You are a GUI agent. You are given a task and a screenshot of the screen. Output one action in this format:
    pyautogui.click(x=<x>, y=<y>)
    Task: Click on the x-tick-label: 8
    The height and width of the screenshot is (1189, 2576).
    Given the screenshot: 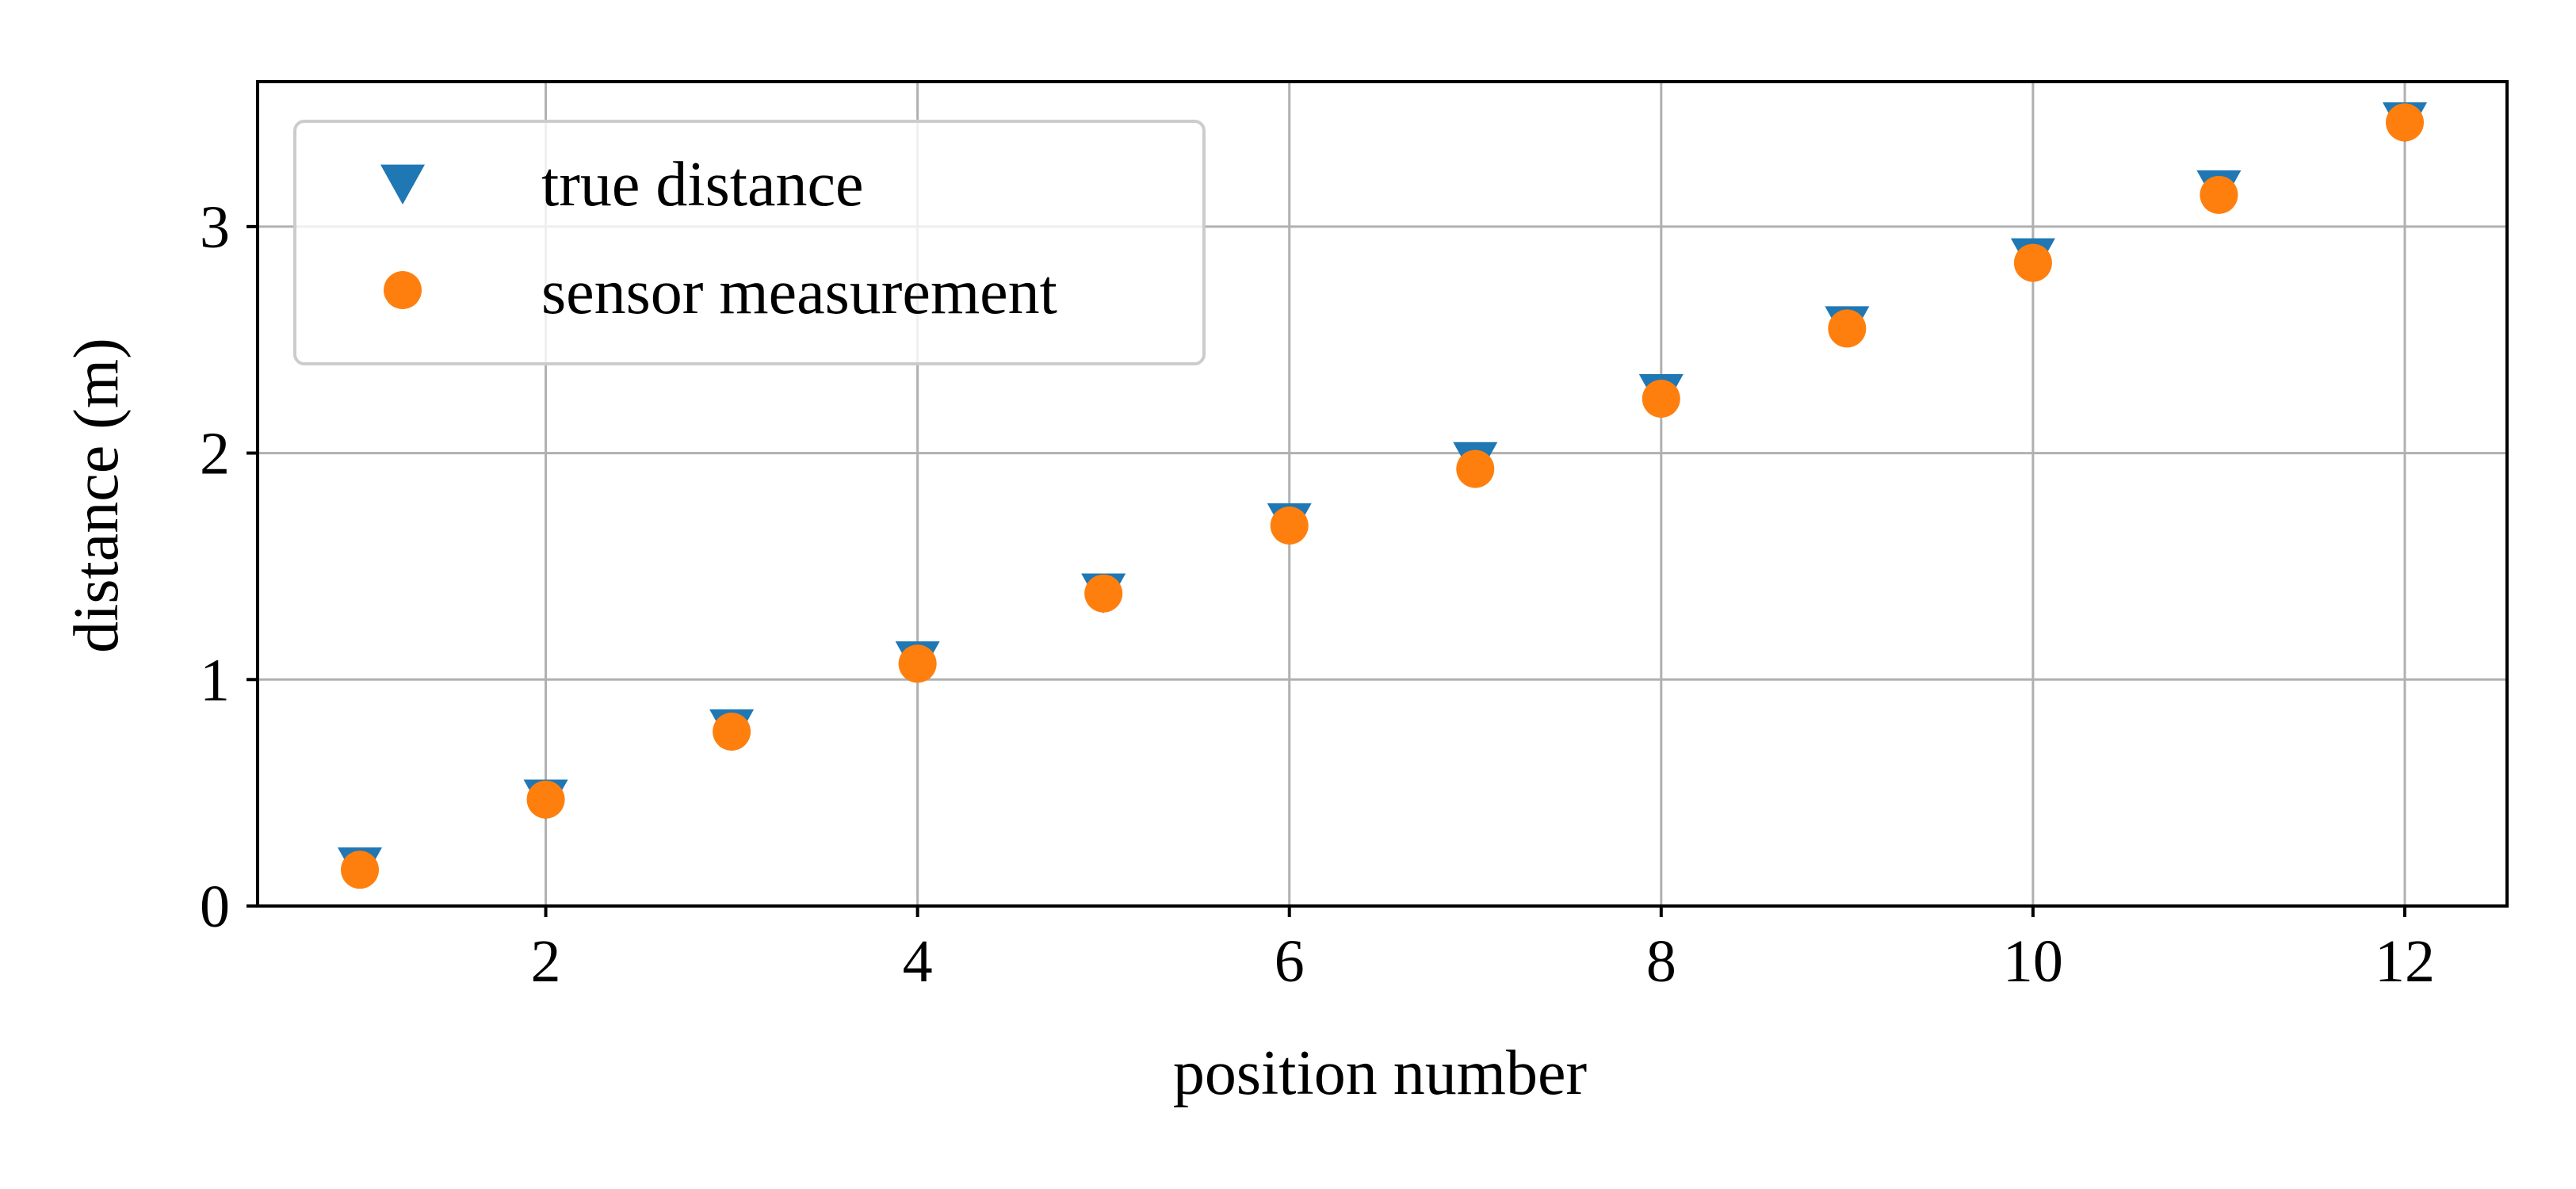 What is the action you would take?
    pyautogui.click(x=1661, y=961)
    